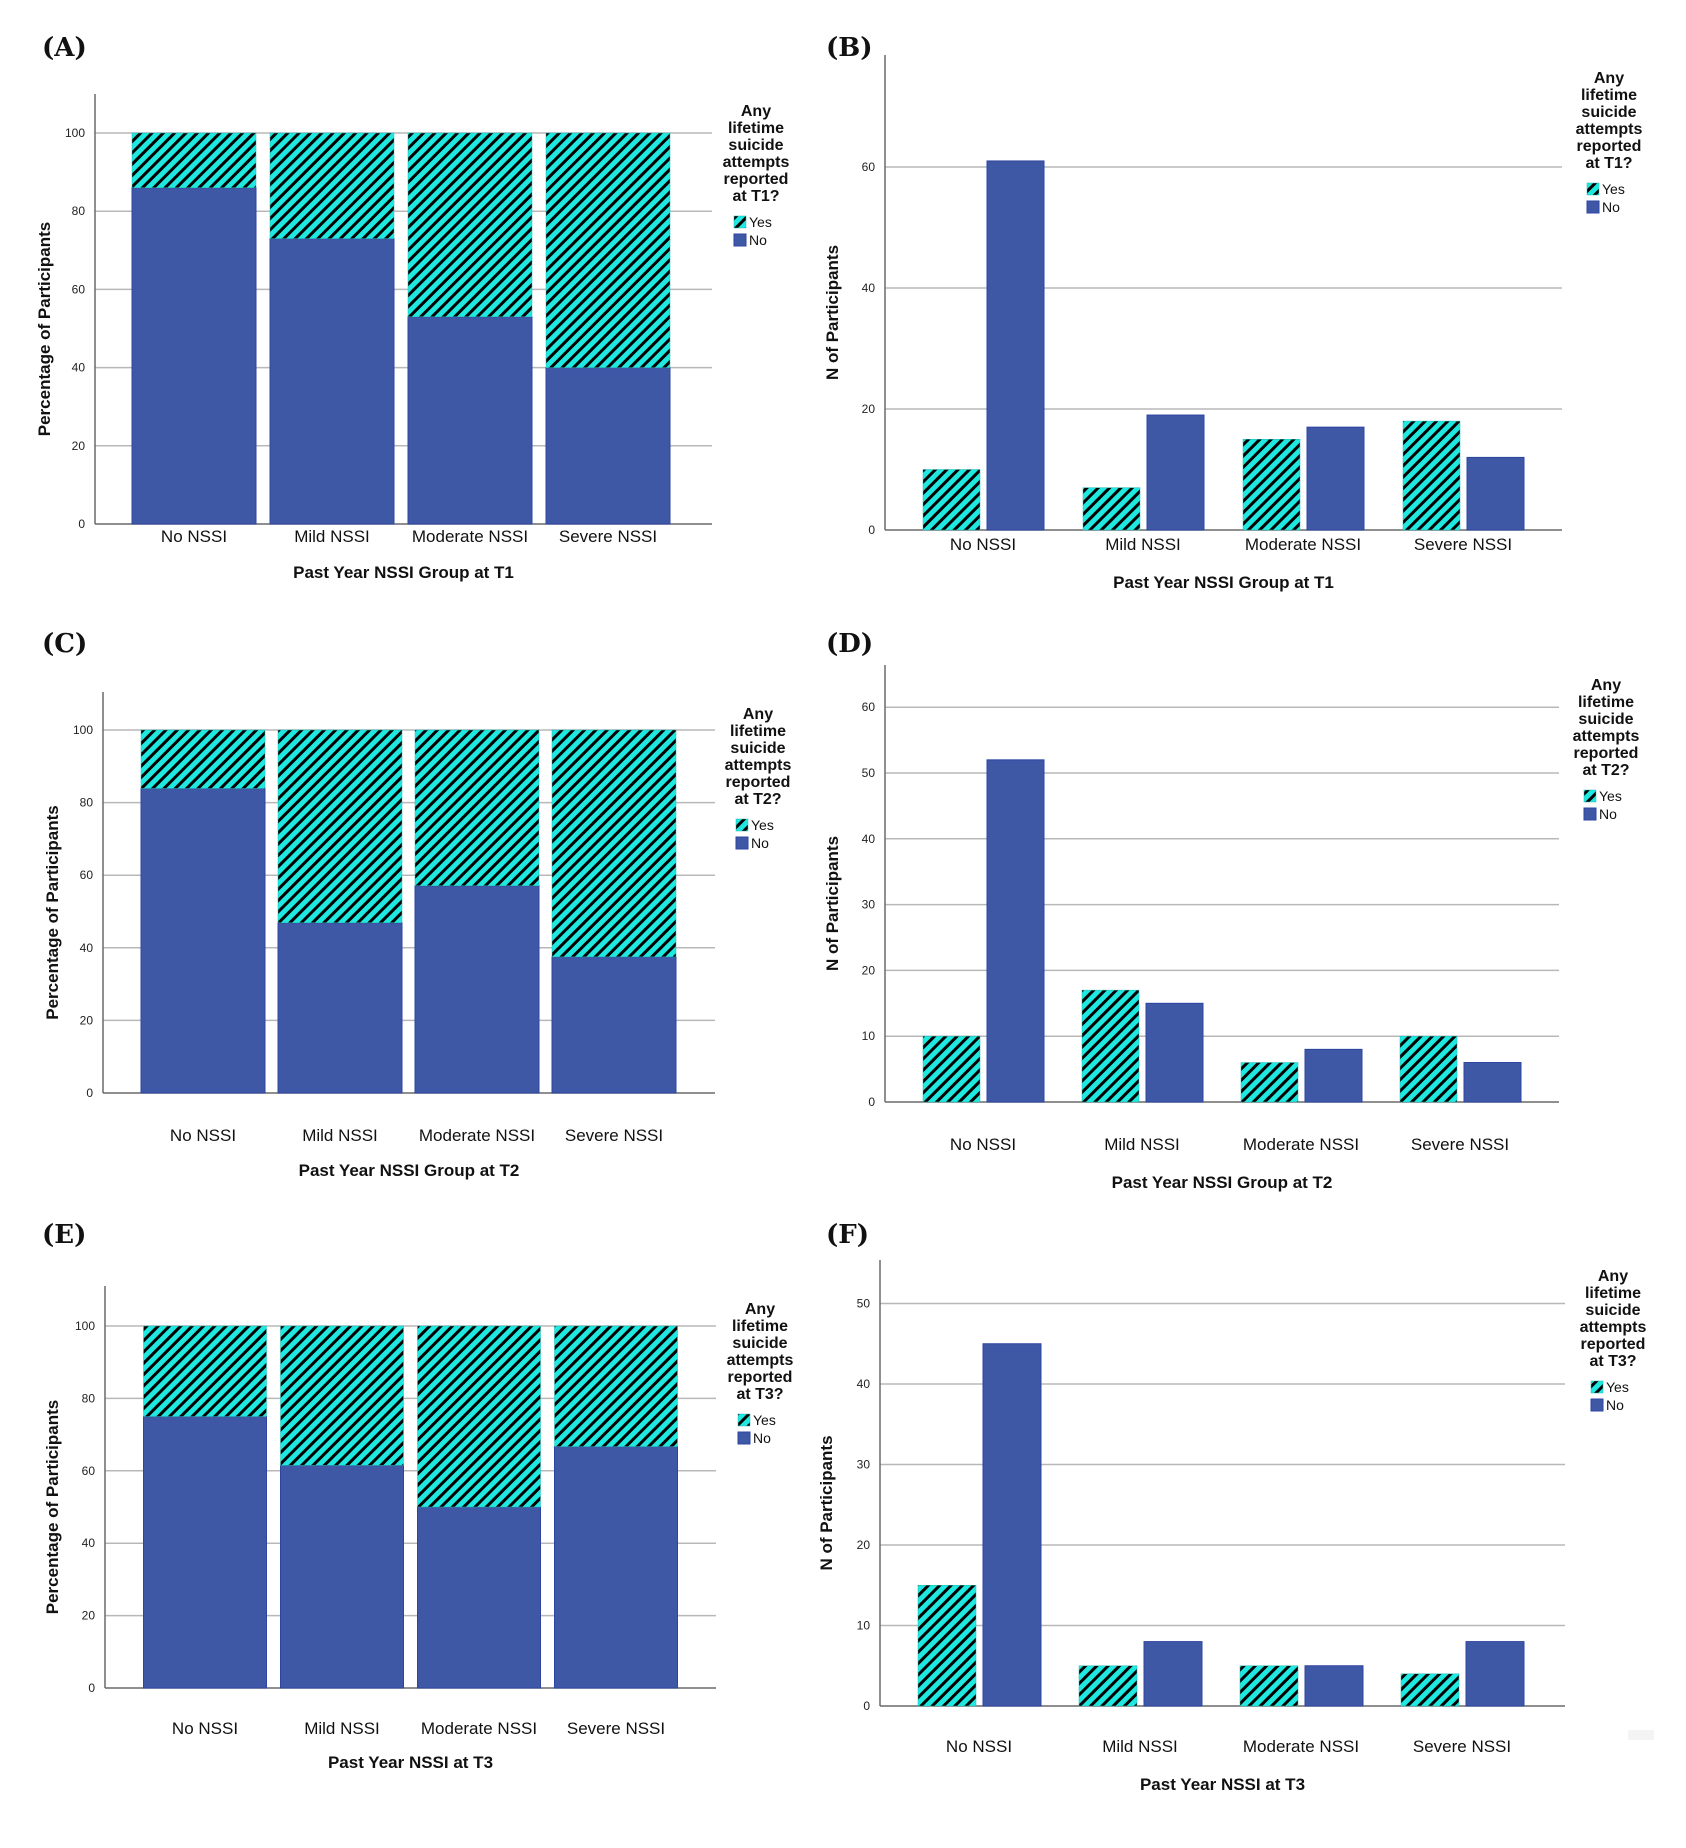 The image size is (1686, 1848). I want to click on legend-title-line: at T3?, so click(1612, 1361).